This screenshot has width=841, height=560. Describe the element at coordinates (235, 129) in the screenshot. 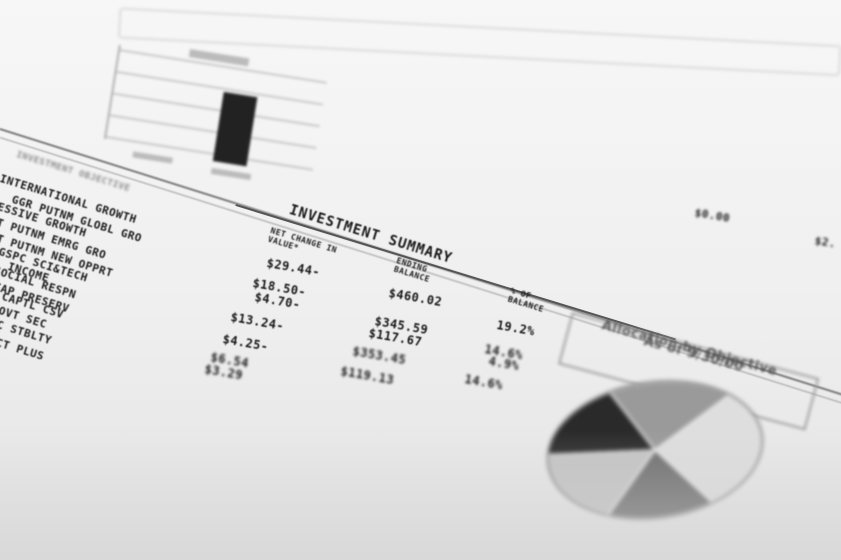

I see `mini-chart-bar` at that location.